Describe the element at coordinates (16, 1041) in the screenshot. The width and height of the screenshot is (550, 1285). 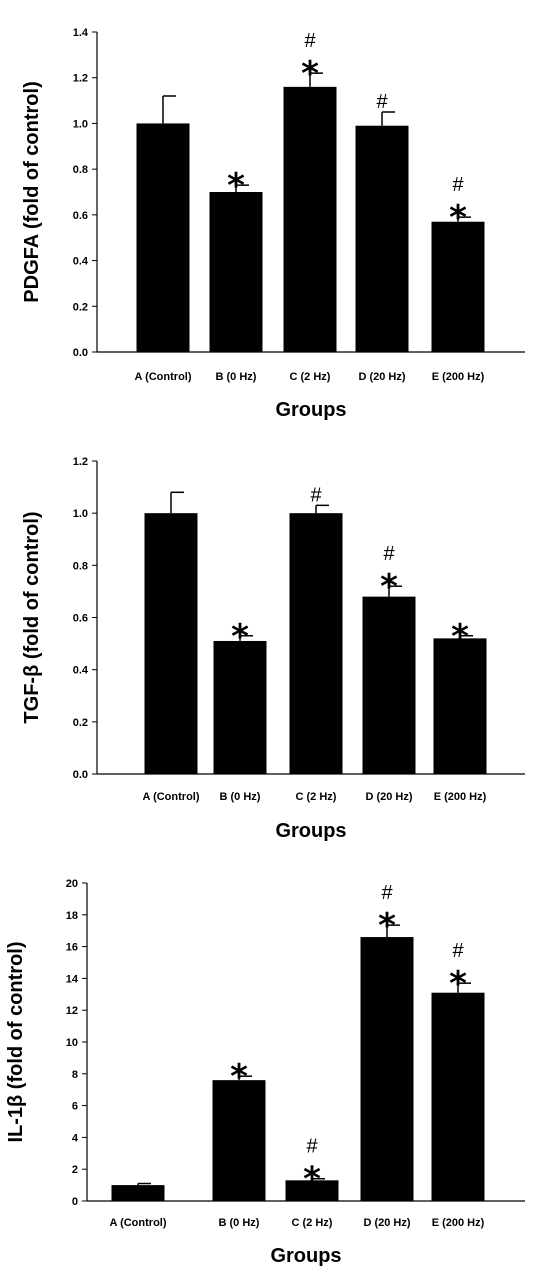
I see `il1-beta-y-axis-title: IL-1β (fold of control)` at that location.